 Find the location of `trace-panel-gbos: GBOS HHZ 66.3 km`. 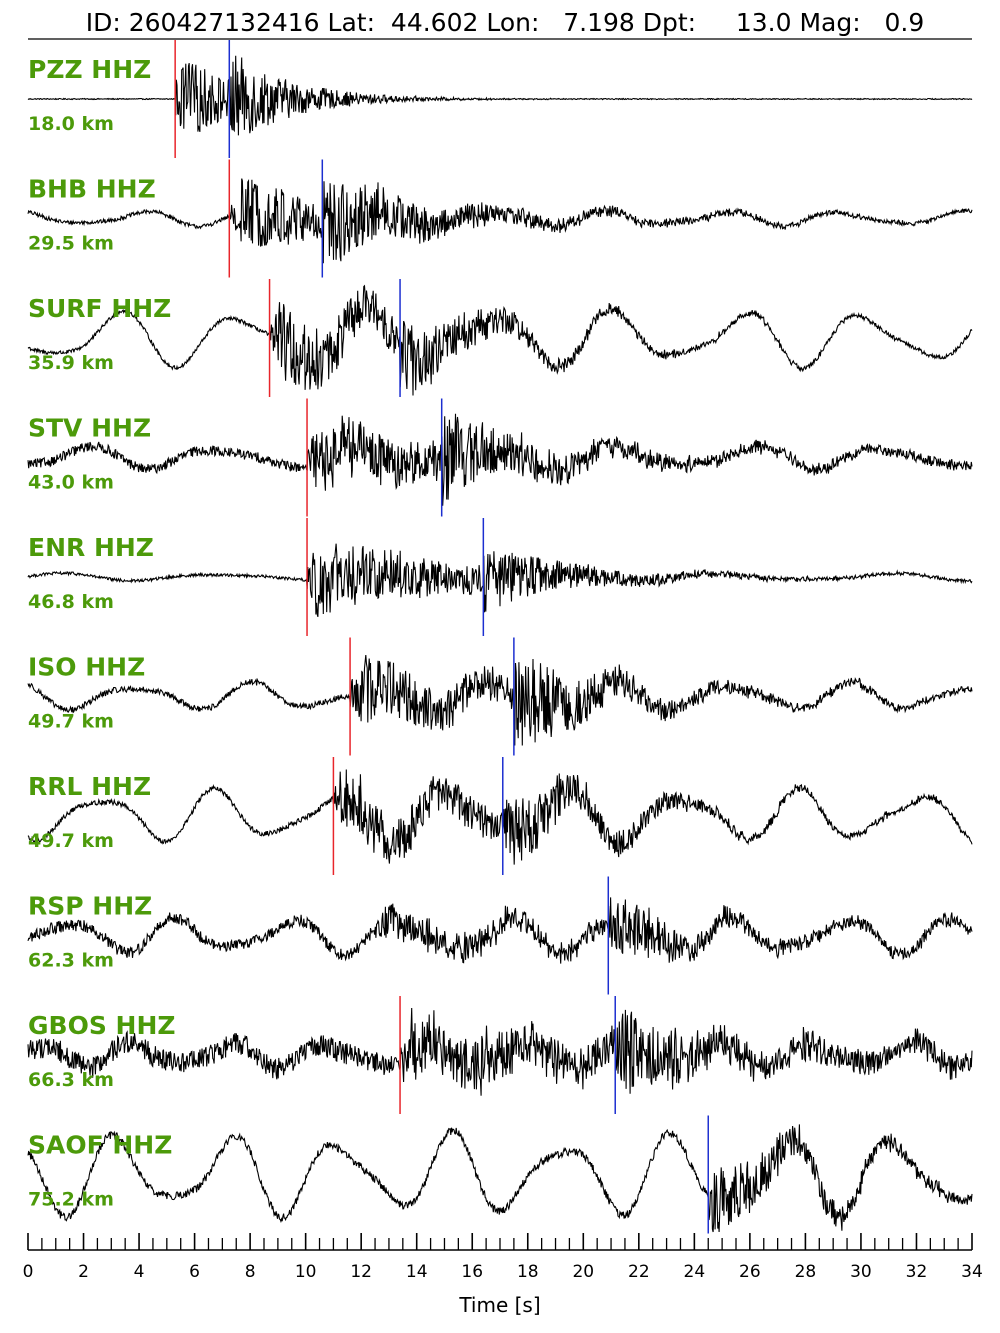

trace-panel-gbos: GBOS HHZ 66.3 km is located at coordinates (500, 1055).